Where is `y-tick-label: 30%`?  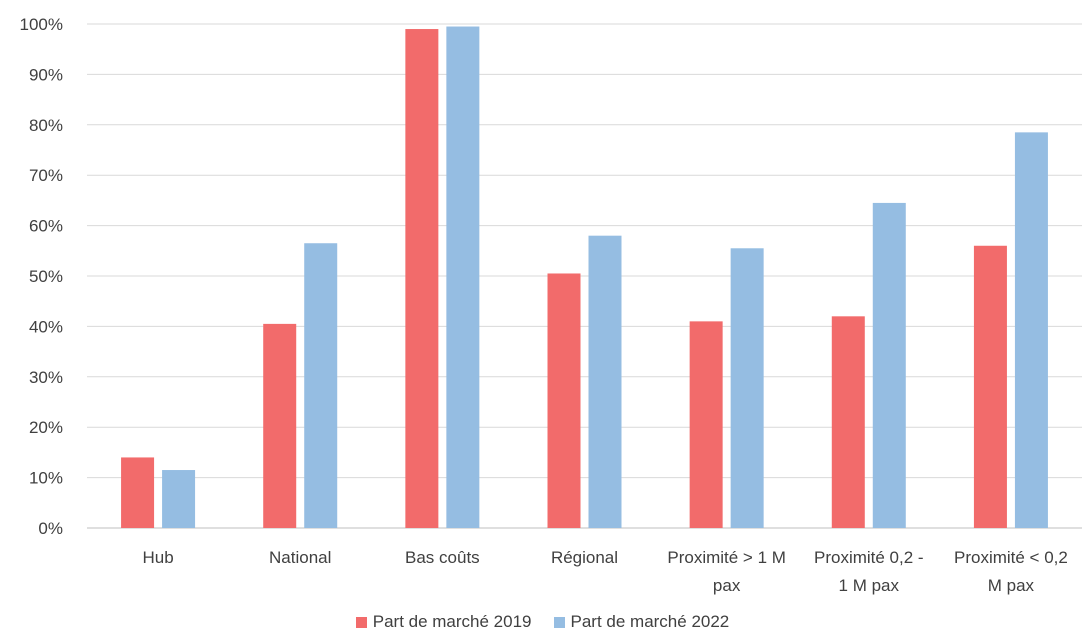 y-tick-label: 30% is located at coordinates (46, 377).